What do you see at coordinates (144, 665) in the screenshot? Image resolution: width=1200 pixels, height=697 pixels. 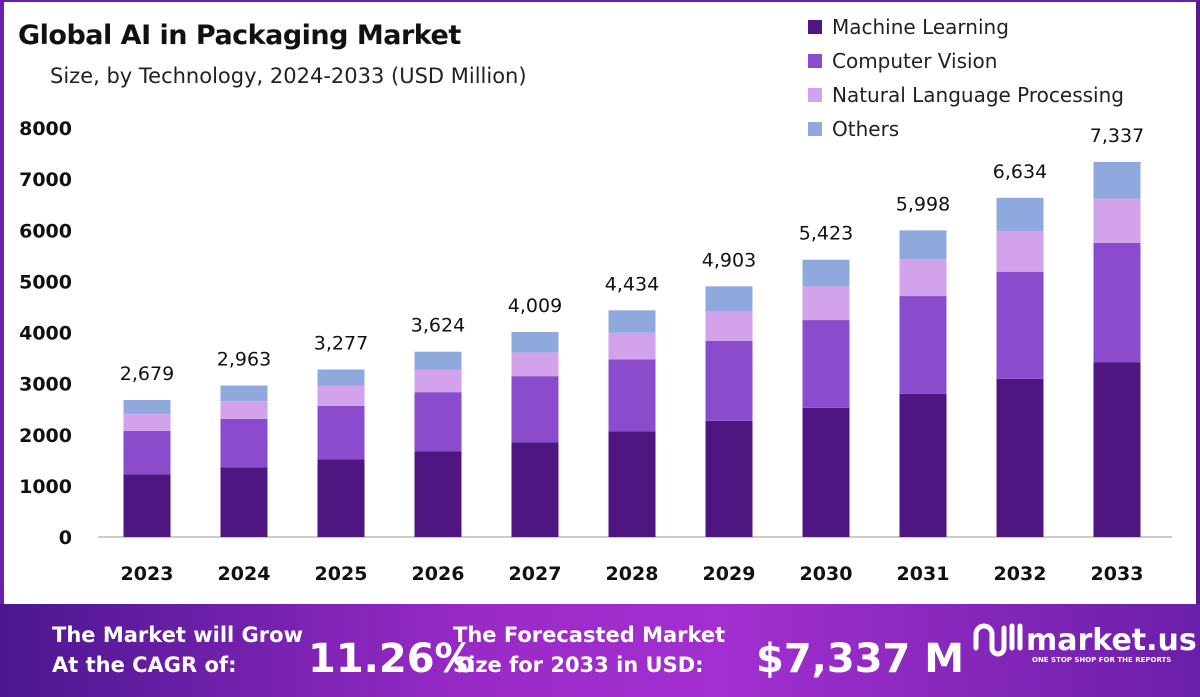 I see `cagr-text-line2: At the CAGR of:` at bounding box center [144, 665].